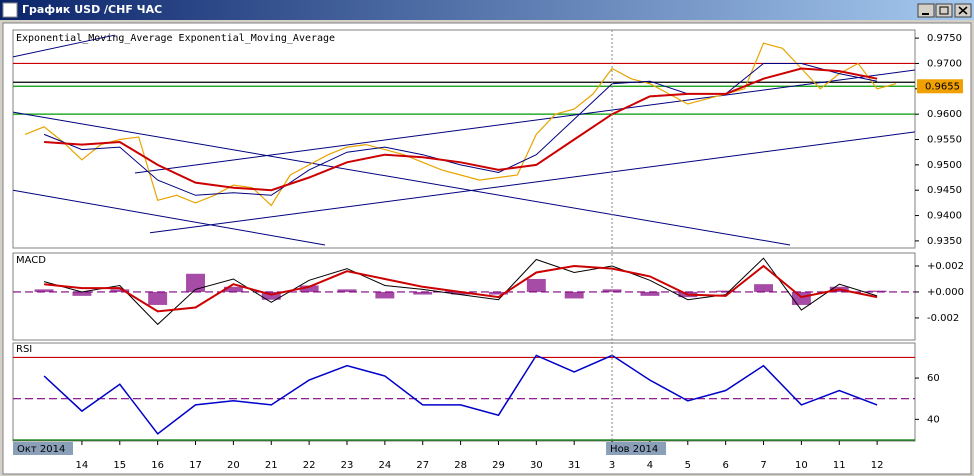  Describe the element at coordinates (933, 419) in the screenshot. I see `y-tick-label: 40` at that location.